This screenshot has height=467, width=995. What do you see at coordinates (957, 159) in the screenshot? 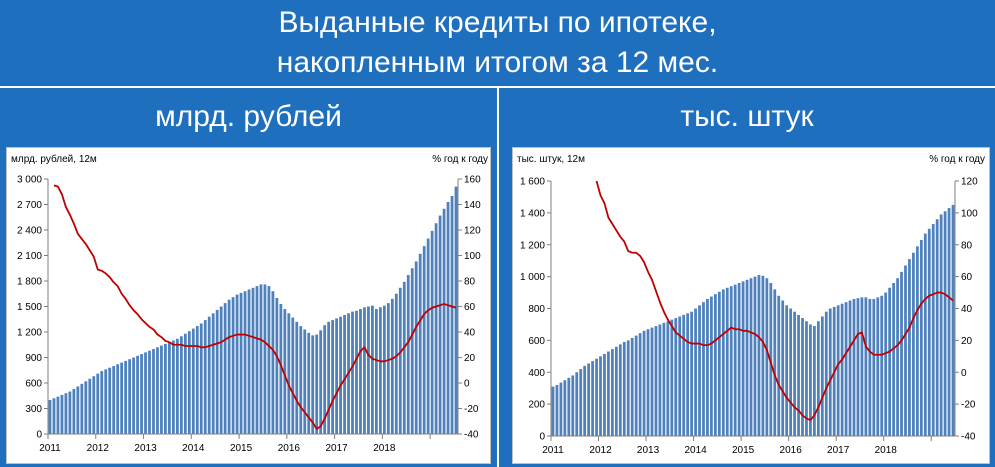
I see `right-unit-label: % год к году` at bounding box center [957, 159].